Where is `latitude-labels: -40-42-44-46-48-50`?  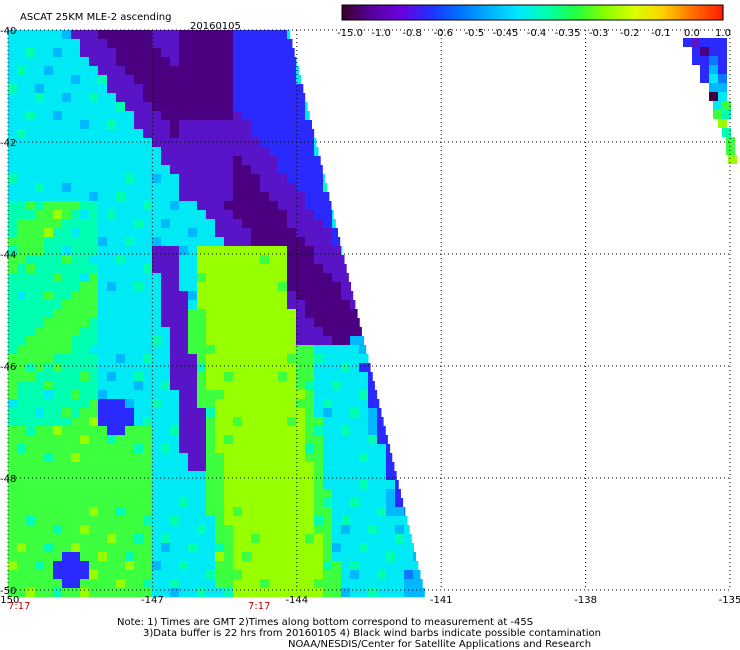 latitude-labels: -40-42-44-46-48-50 is located at coordinates (8, 311).